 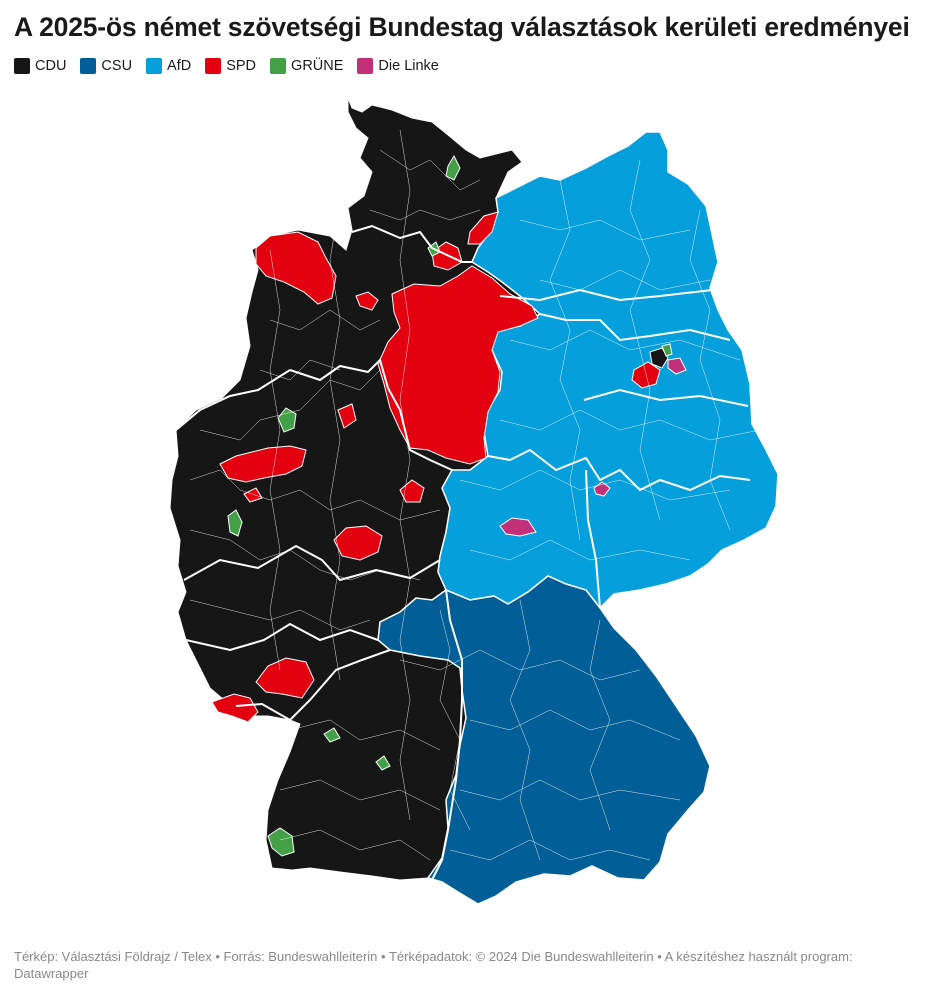 I want to click on legend-swatch-cdu, so click(x=22, y=66).